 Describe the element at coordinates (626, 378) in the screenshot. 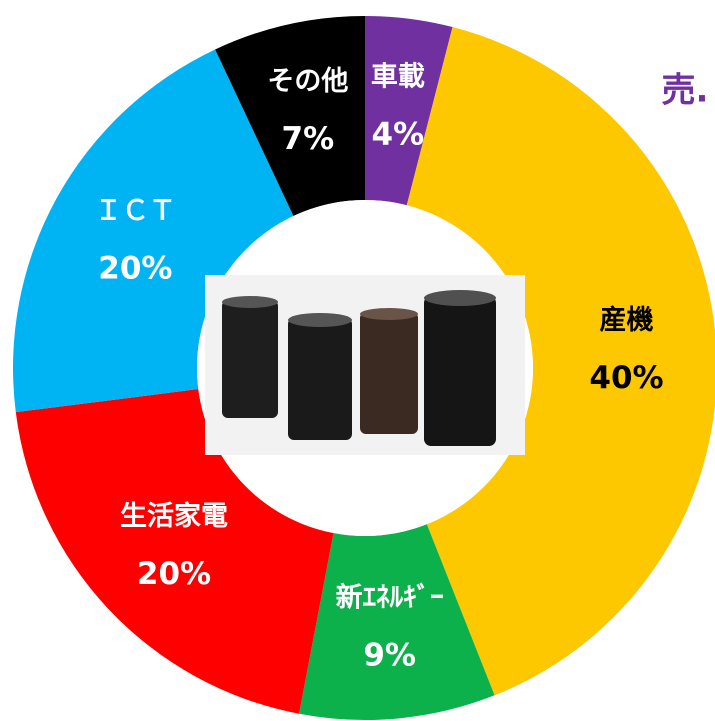

I see `segment-value-label: 40%` at that location.